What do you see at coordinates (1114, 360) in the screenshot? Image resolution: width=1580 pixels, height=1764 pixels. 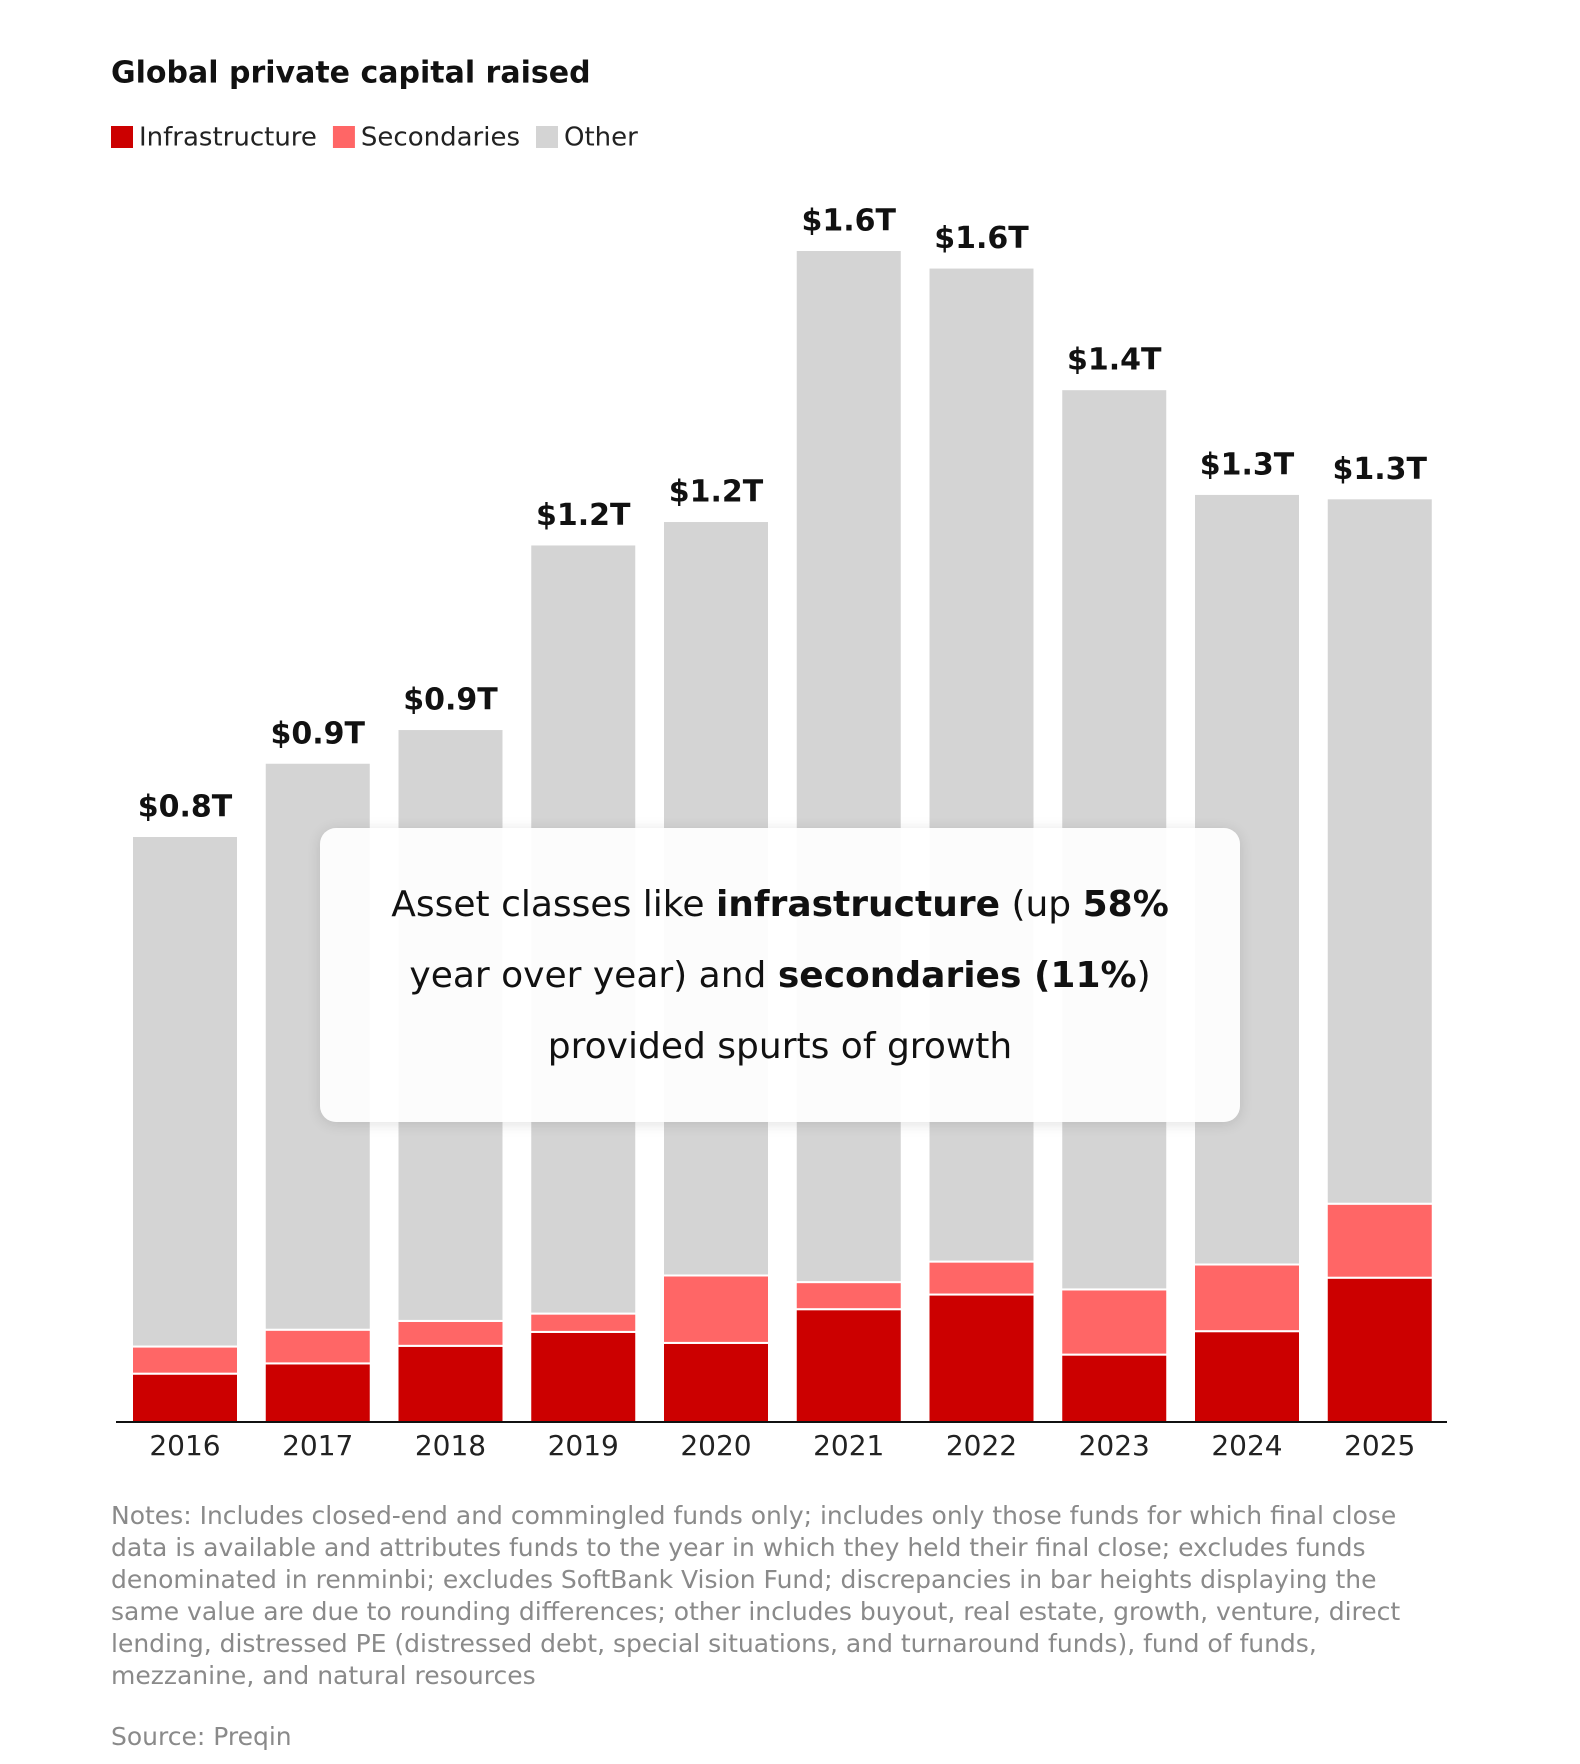 I see `total-label: $1.4T` at bounding box center [1114, 360].